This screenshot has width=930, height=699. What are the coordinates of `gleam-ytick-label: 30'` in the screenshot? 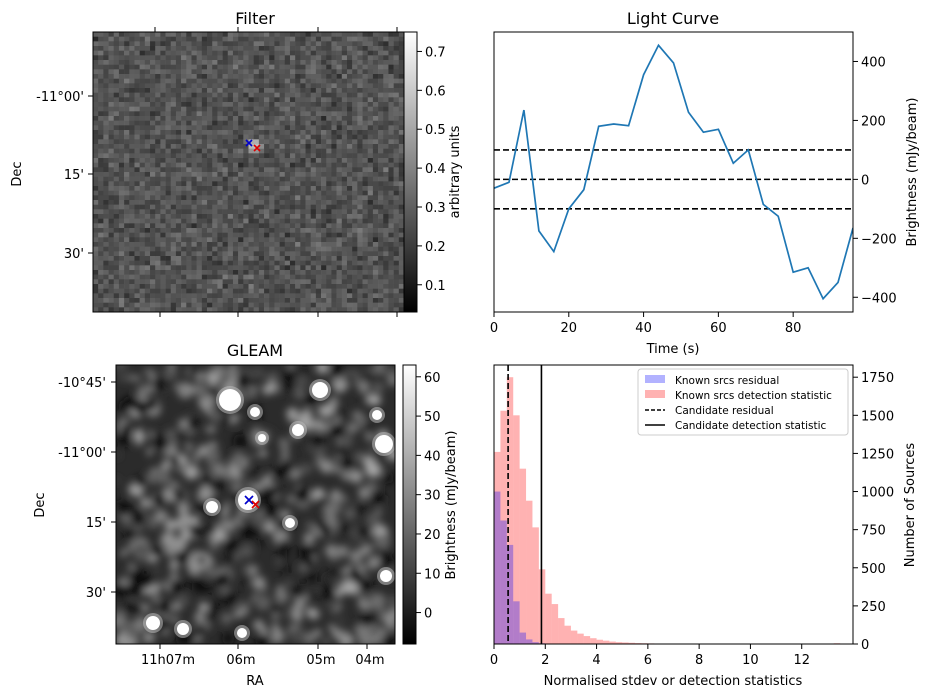 It's located at (96, 593).